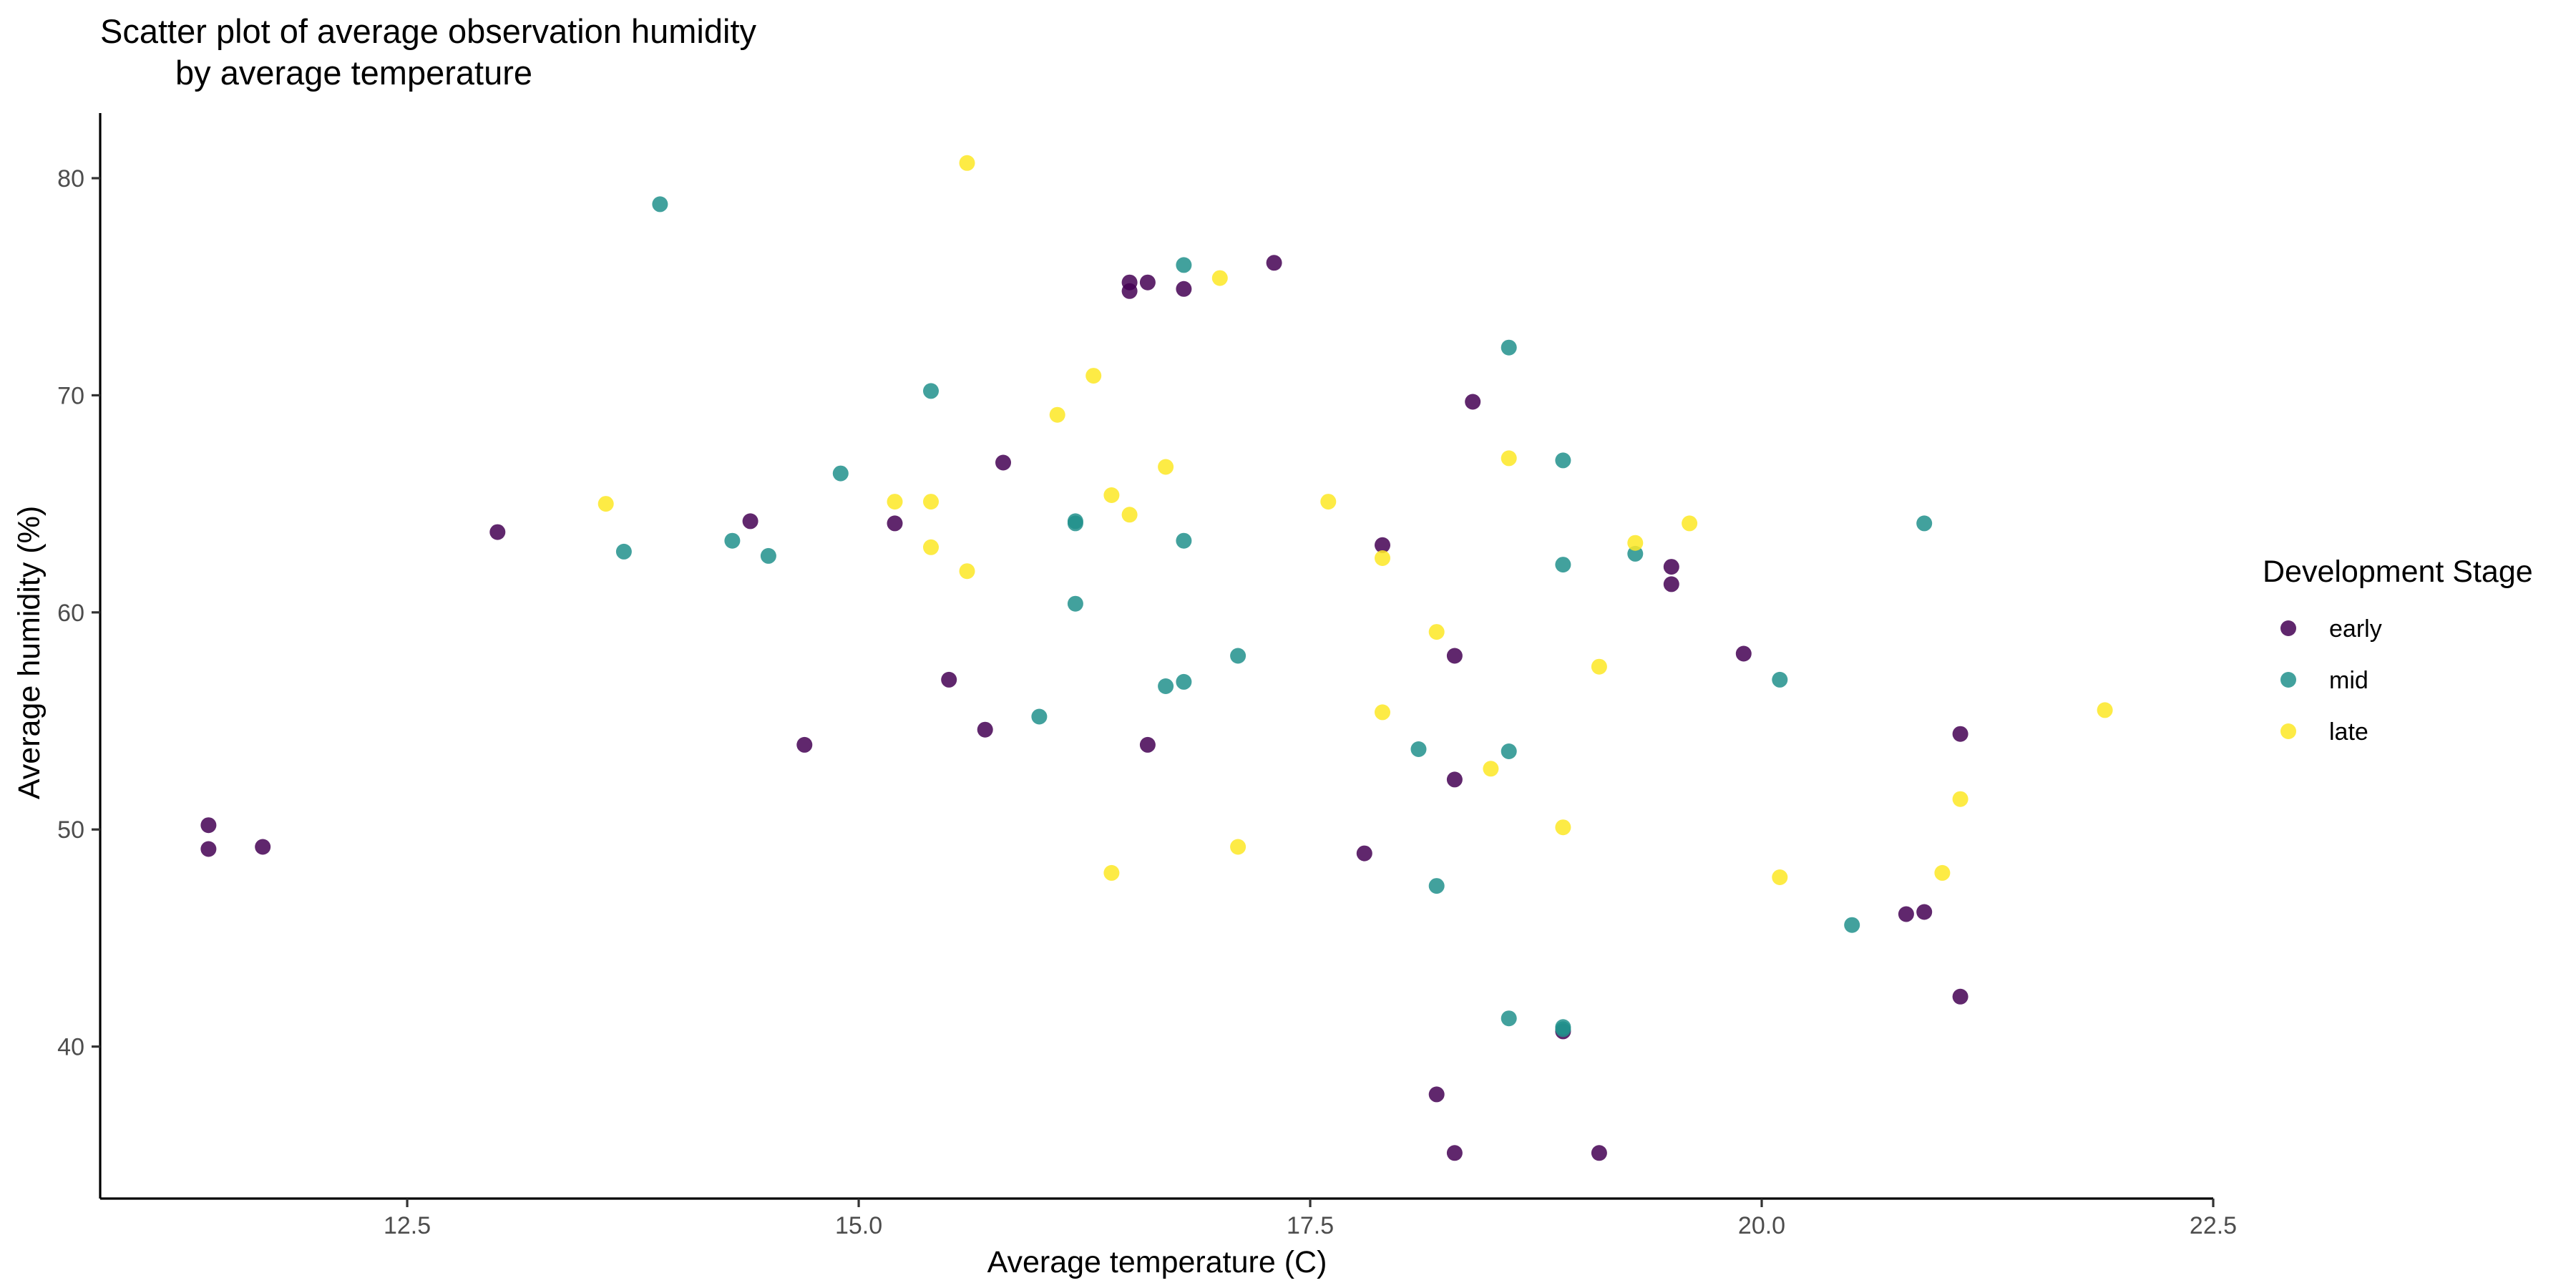 The image size is (2576, 1288). I want to click on x-axis-ticks: 12.5 15.0 17.5 20.0 22.5, so click(1310, 1219).